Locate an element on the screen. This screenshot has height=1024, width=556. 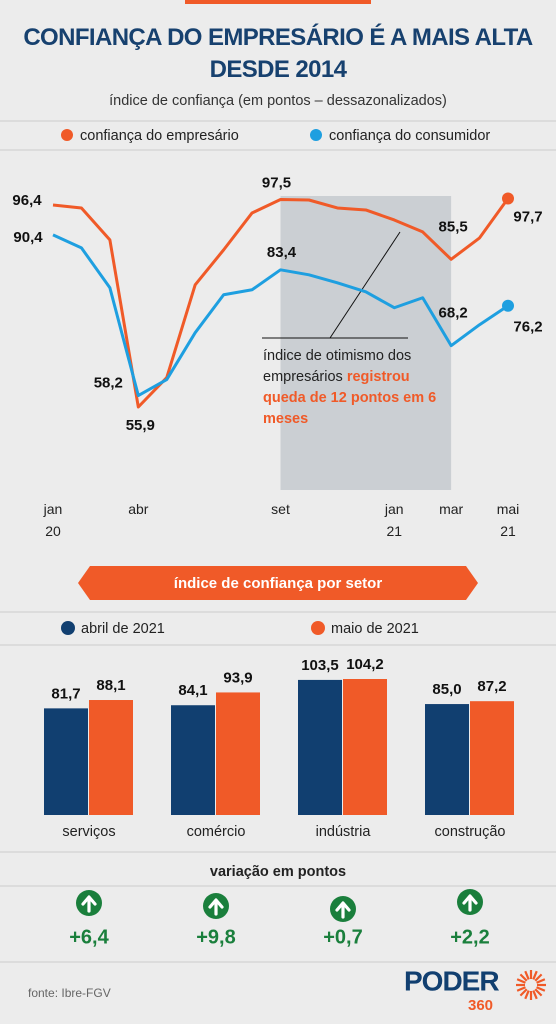
variation-label: +0,7 is located at coordinates (342, 937).